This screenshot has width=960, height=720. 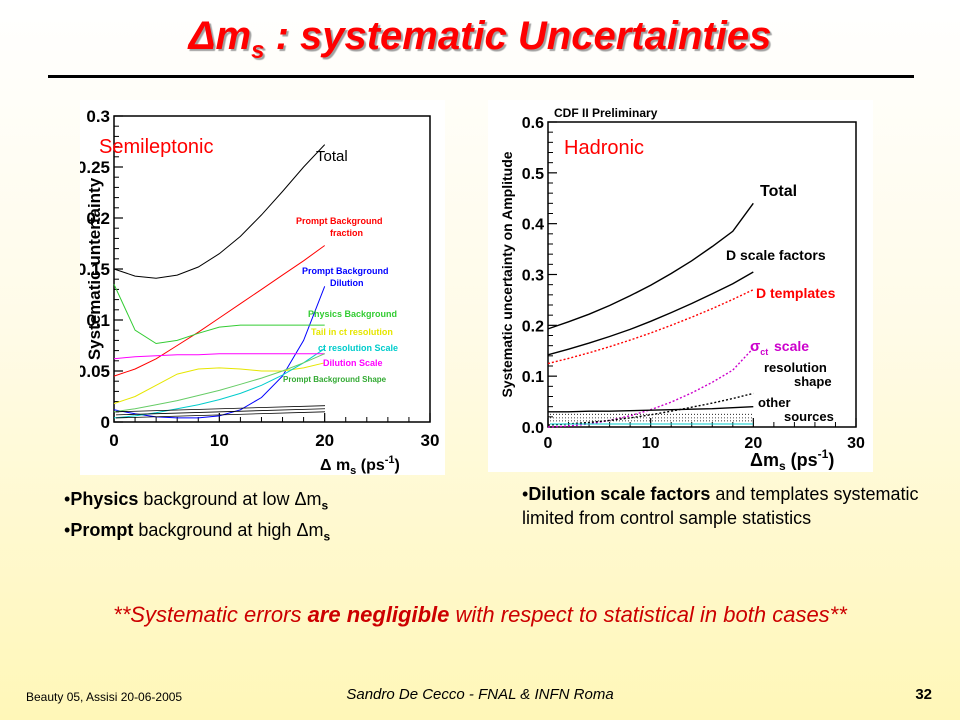 I want to click on legend-entry: fraction, so click(x=346, y=233).